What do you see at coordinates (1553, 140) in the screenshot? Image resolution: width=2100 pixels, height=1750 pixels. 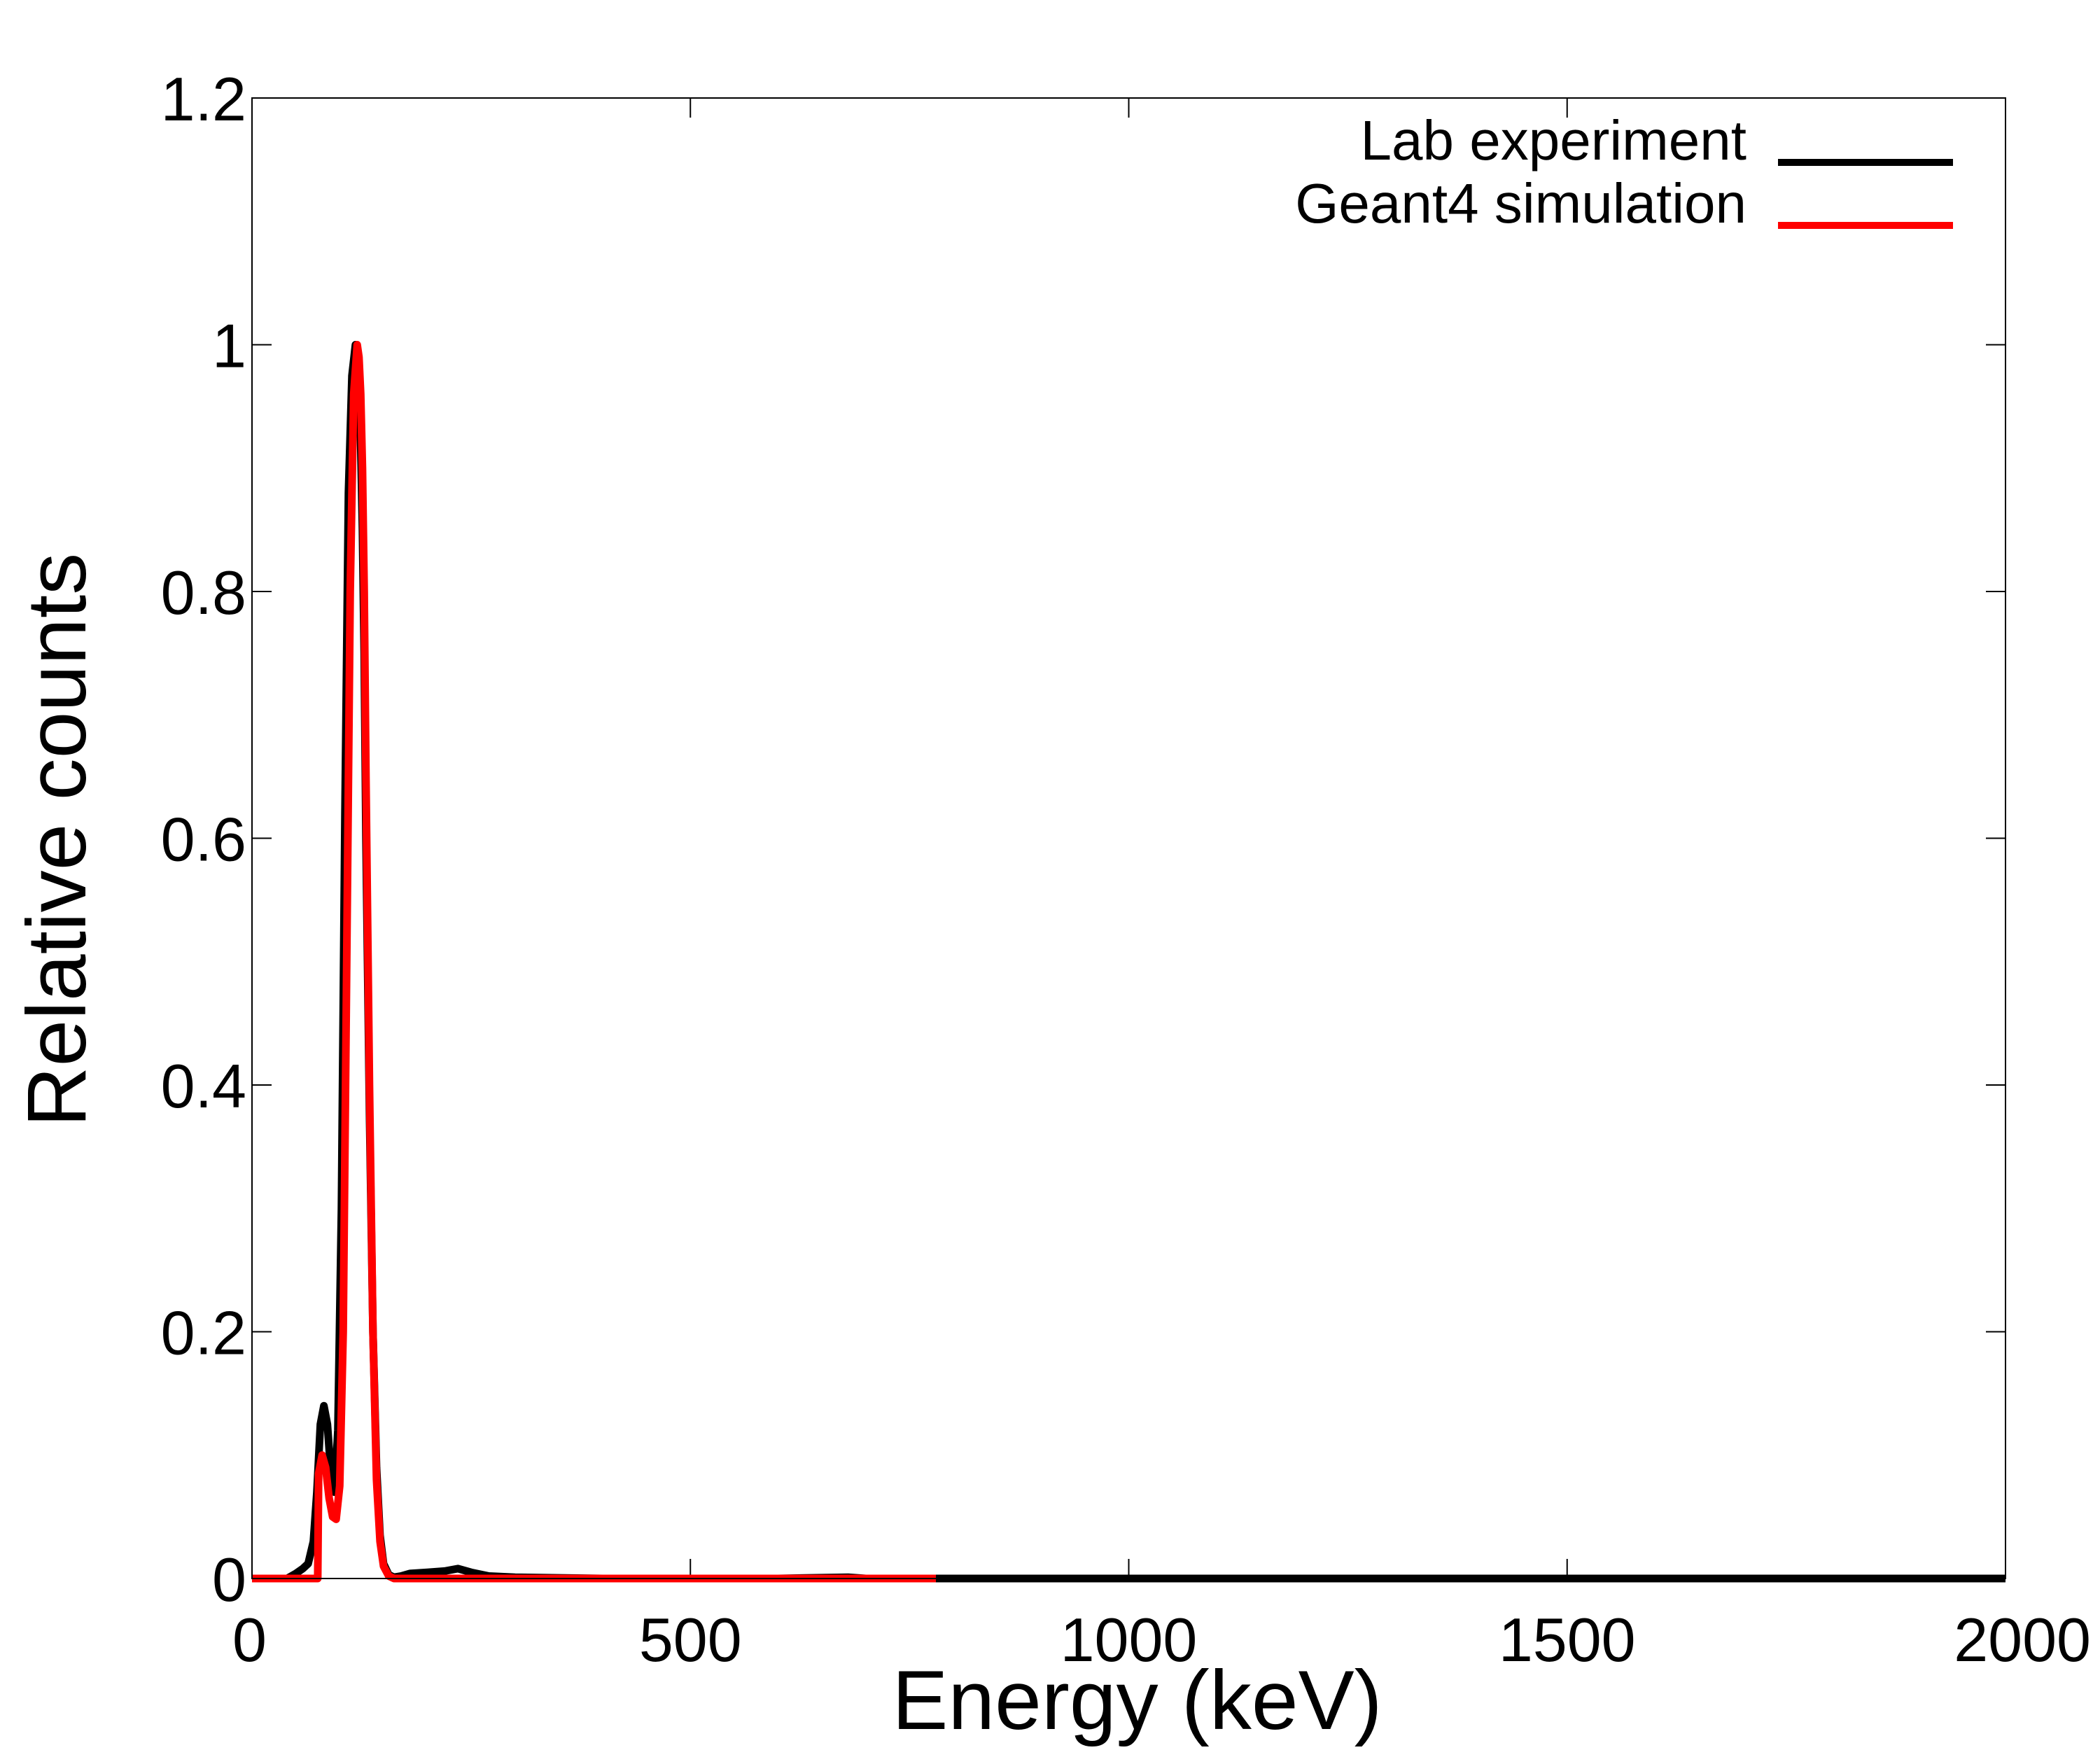 I see `legend-label: Lab experiment` at bounding box center [1553, 140].